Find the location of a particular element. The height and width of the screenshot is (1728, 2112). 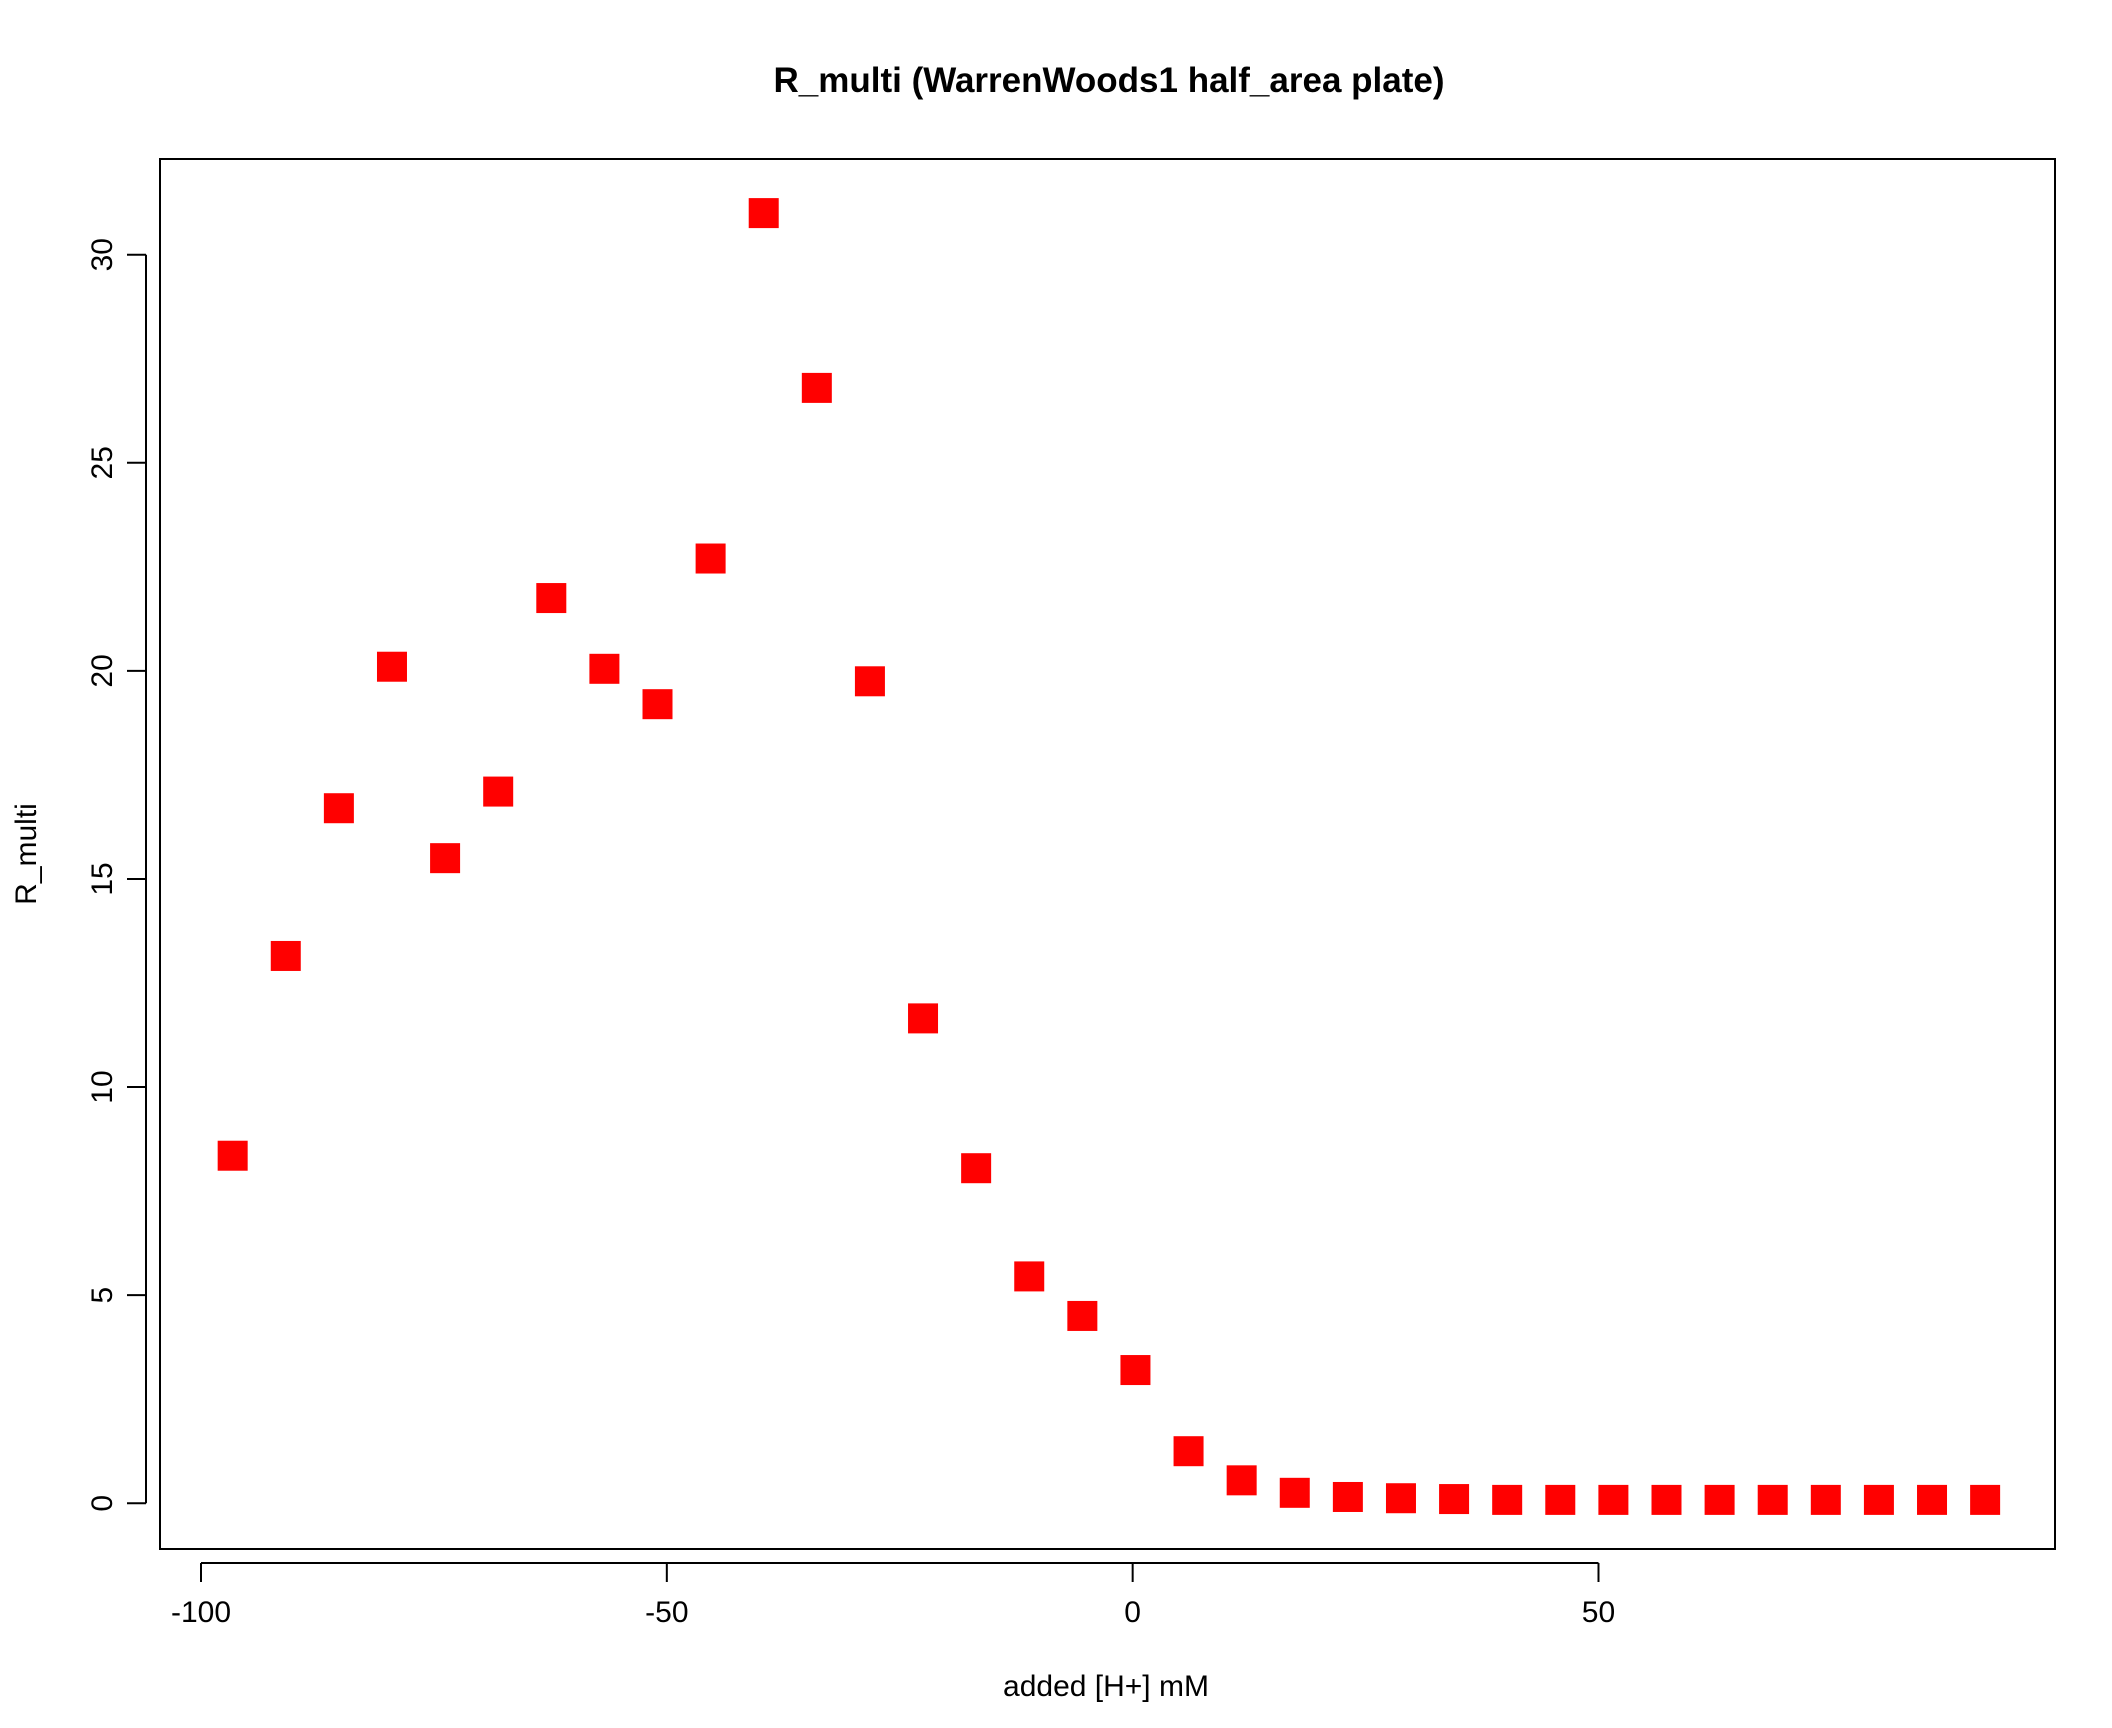

y-tick-label: 10 is located at coordinates (102, 1086).